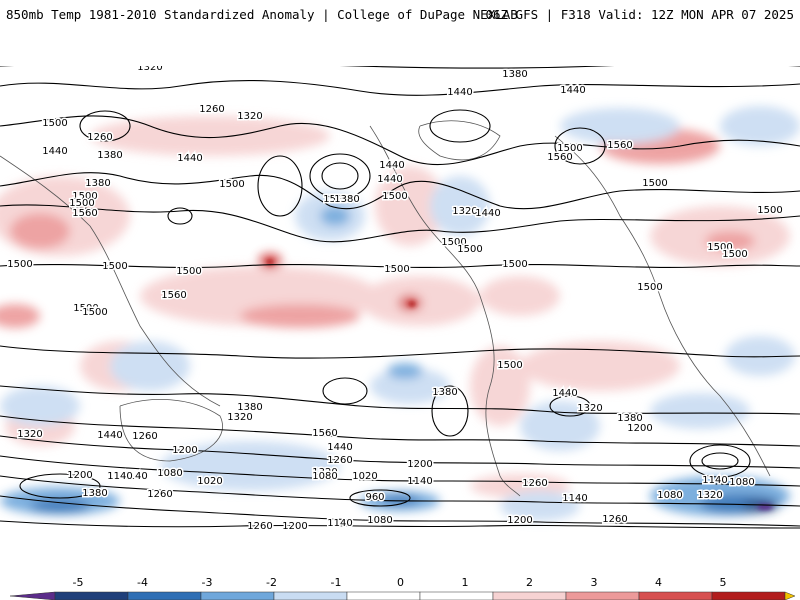 Image resolution: width=800 pixels, height=600 pixels. Describe the element at coordinates (402, 595) in the screenshot. I see `colorbar-segments` at that location.